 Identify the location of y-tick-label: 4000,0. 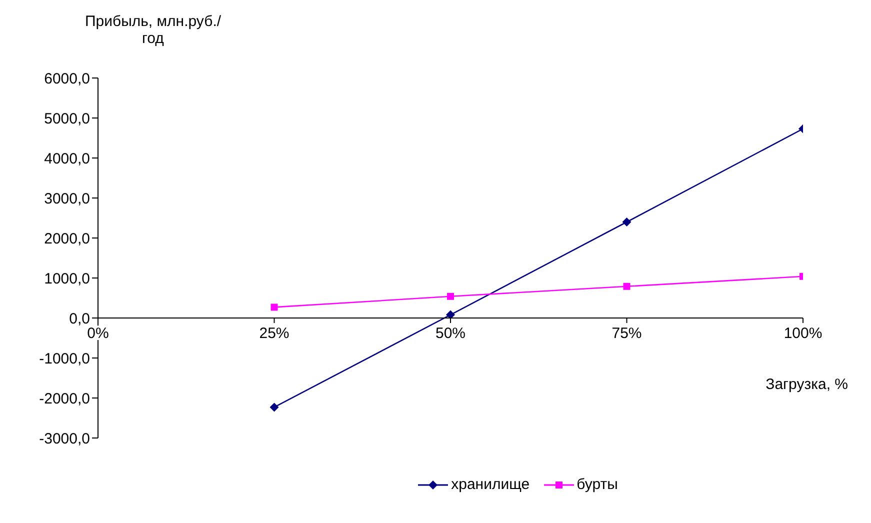
(67, 159).